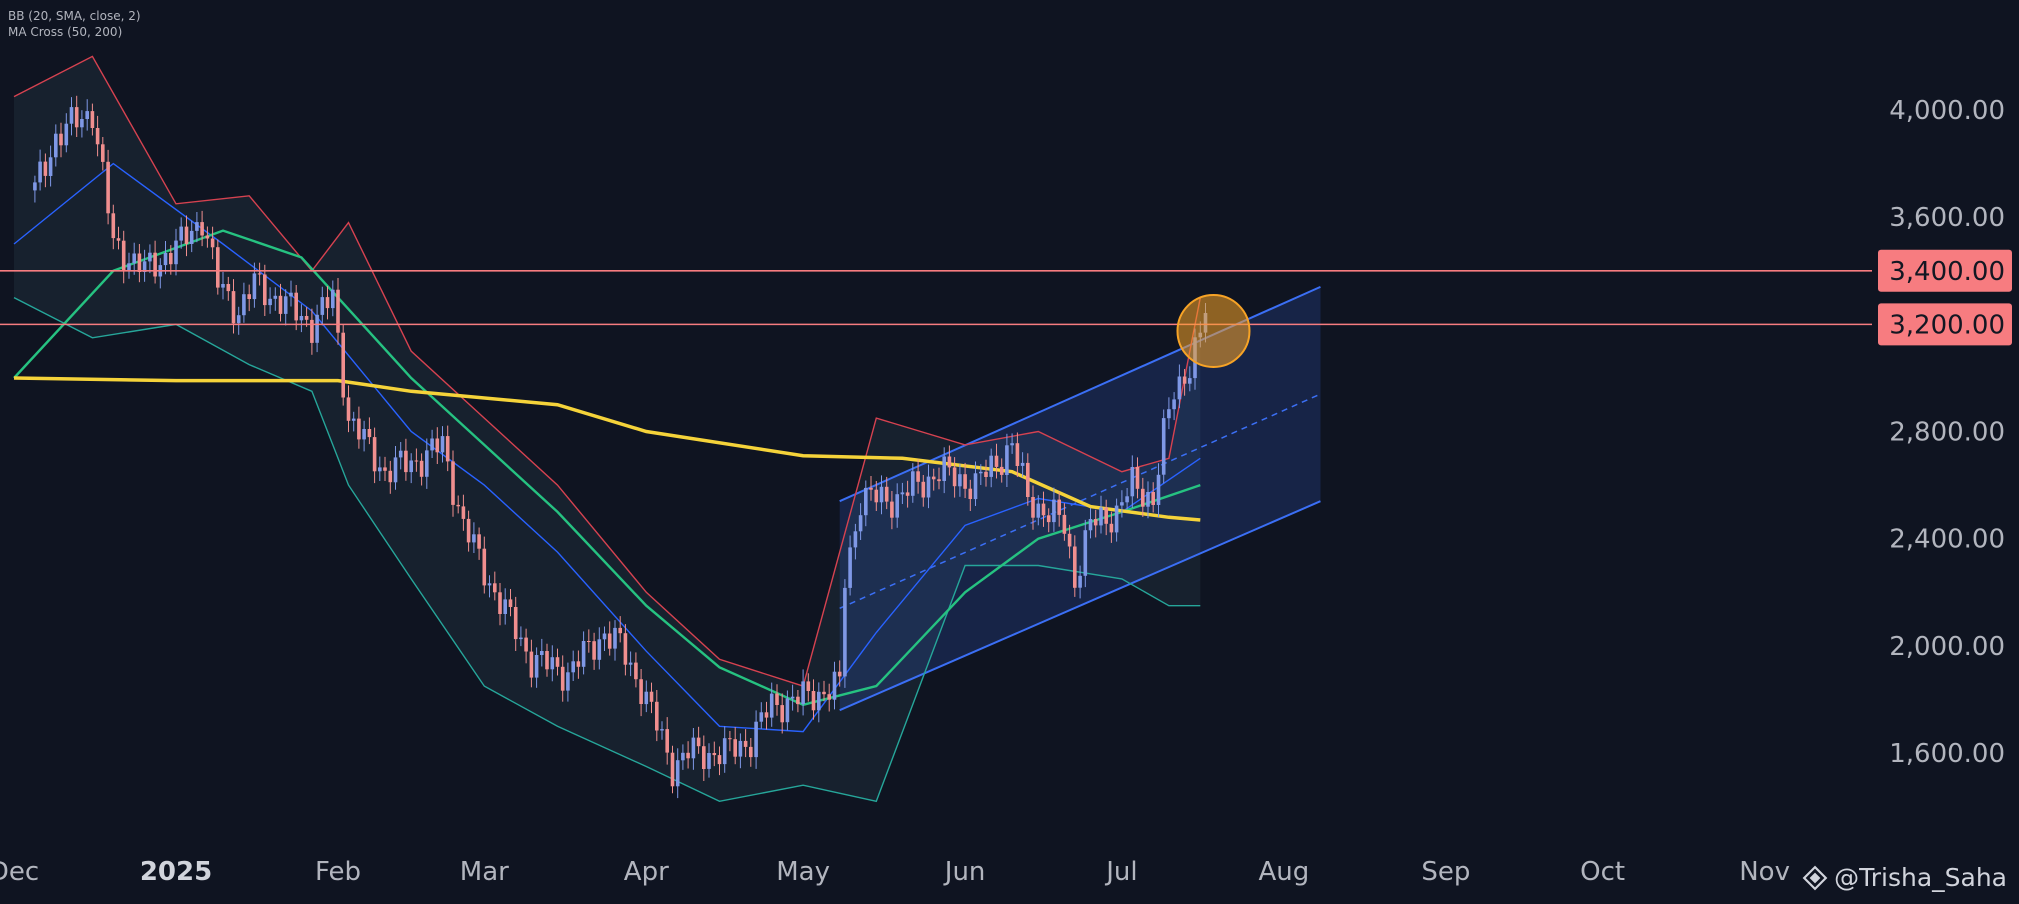 This screenshot has height=904, width=2019. What do you see at coordinates (1080, 606) in the screenshot?
I see `channel-lower-line` at bounding box center [1080, 606].